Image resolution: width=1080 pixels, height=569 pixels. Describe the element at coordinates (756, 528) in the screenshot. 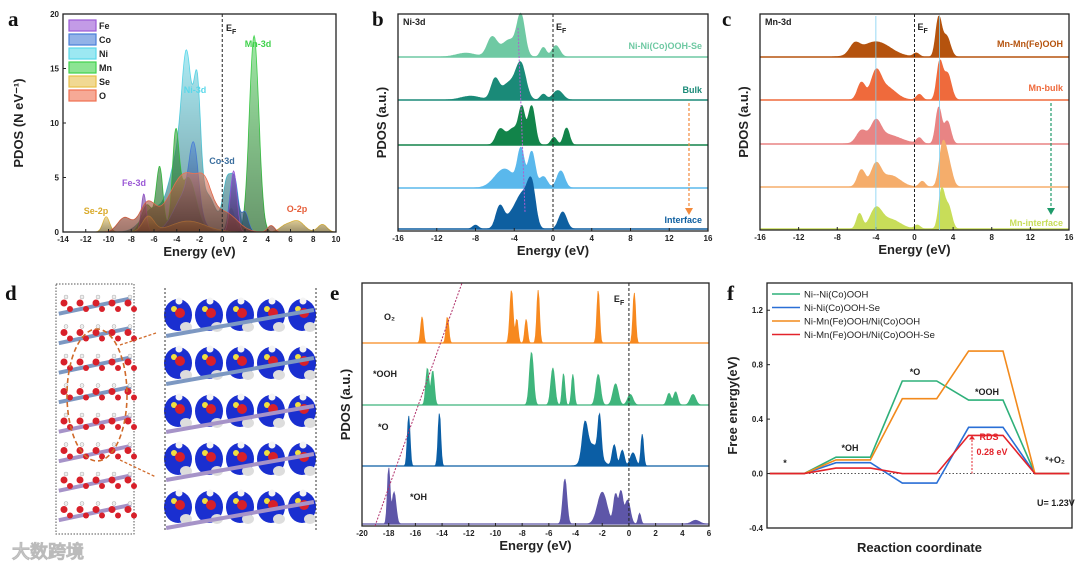

I see `y-tick-label: -0.4` at that location.